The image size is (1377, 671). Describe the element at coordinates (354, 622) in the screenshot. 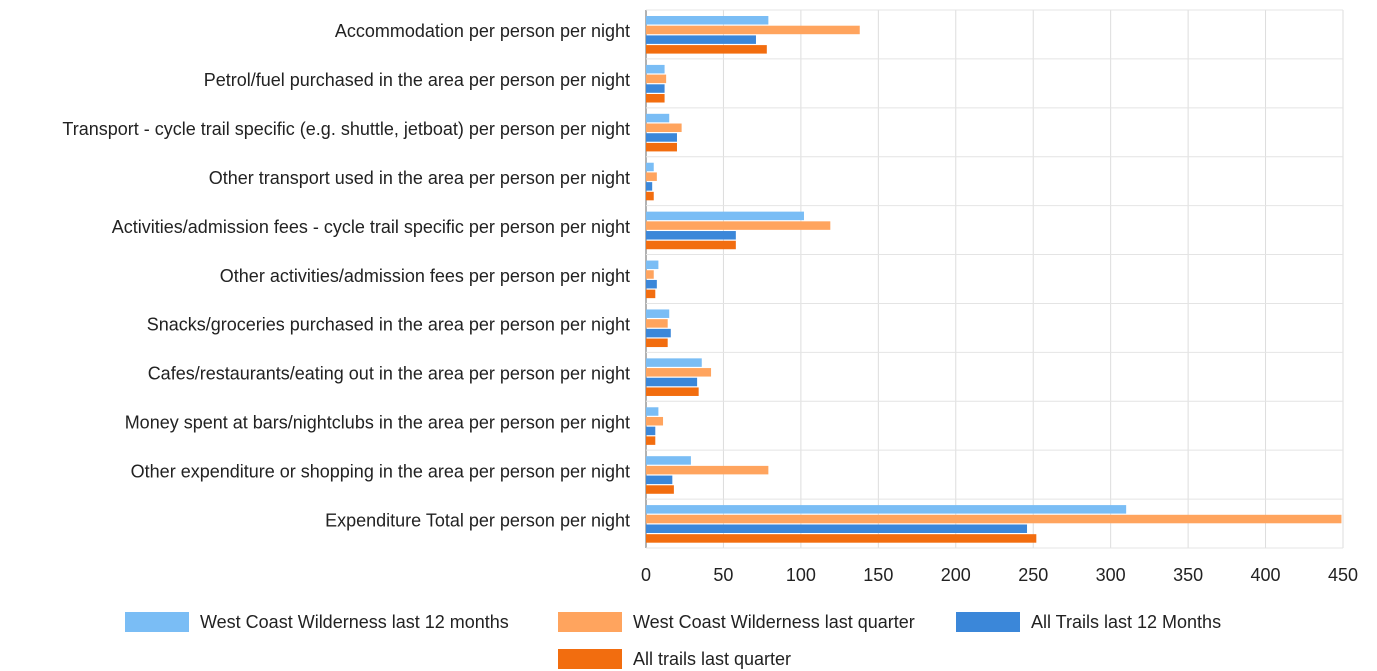

I see `legend-label: West Coast Wilderness last 12 months` at that location.